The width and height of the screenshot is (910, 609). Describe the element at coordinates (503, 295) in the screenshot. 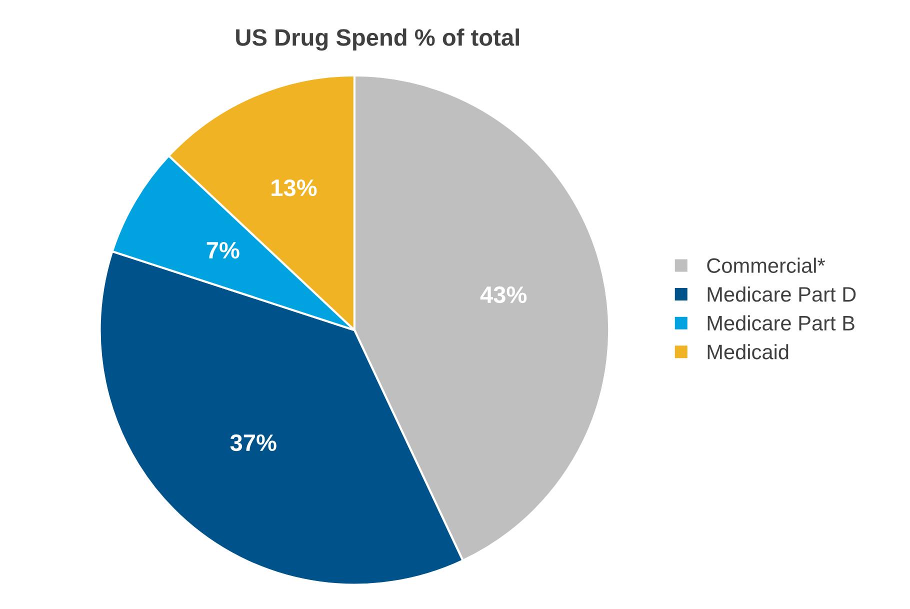

I see `data-label: 43%` at that location.